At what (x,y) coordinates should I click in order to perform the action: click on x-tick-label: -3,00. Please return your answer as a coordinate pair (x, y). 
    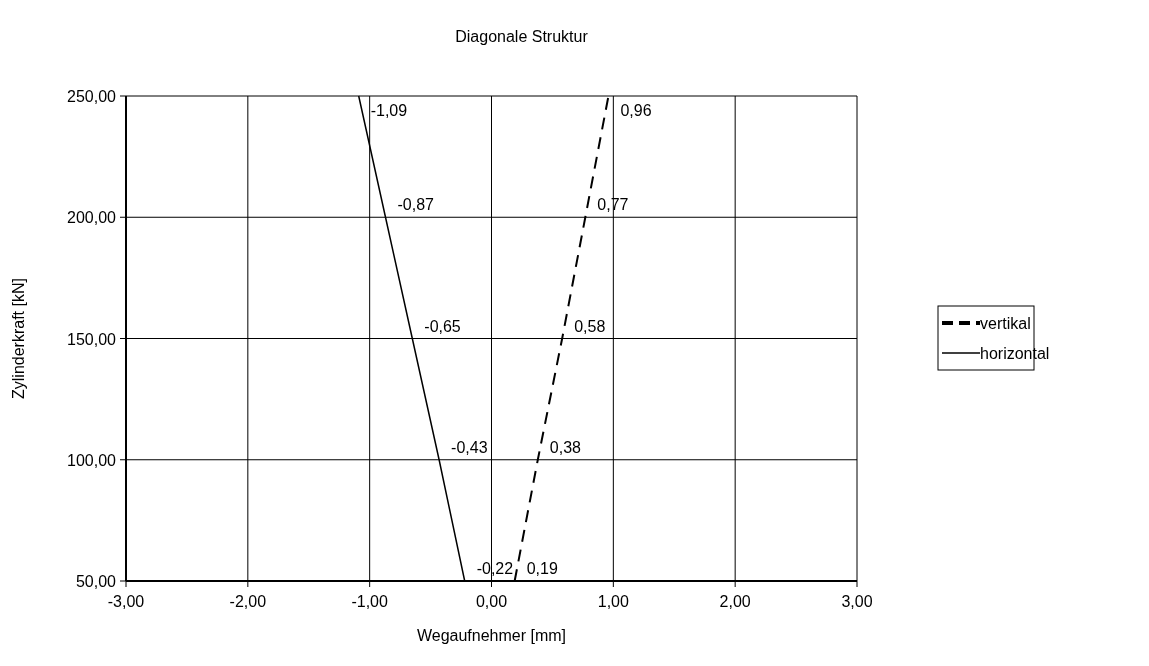
    Looking at the image, I should click on (126, 601).